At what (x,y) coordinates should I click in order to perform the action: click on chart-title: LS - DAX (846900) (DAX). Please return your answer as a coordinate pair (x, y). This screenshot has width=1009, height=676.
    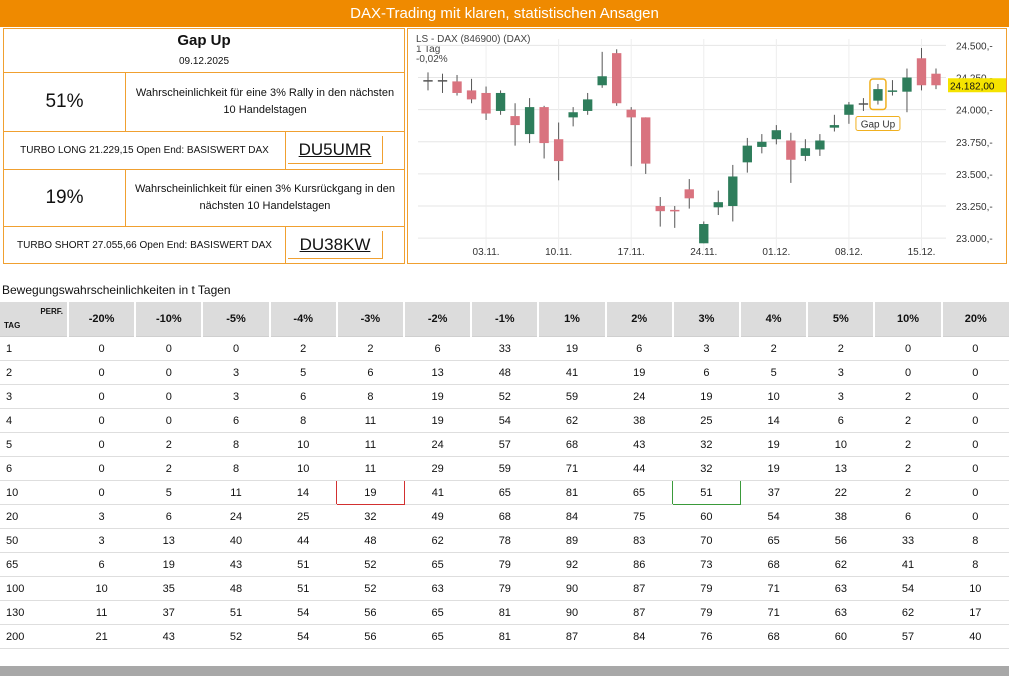
    Looking at the image, I should click on (473, 39).